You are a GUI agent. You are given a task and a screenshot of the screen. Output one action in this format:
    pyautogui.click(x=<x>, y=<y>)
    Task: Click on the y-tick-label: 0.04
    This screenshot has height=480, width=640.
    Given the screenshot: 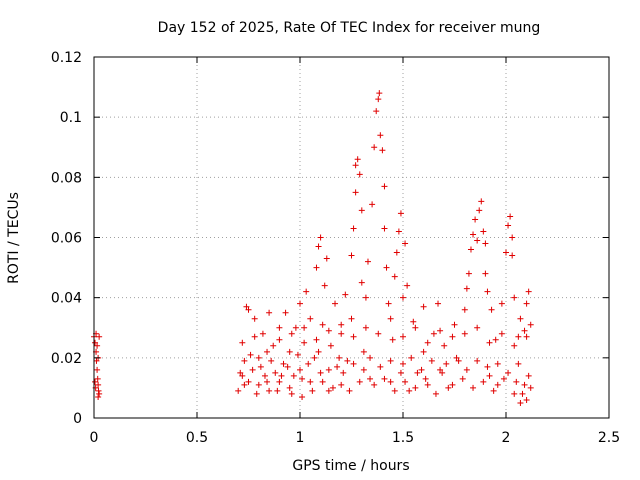 What is the action you would take?
    pyautogui.click(x=66, y=299)
    